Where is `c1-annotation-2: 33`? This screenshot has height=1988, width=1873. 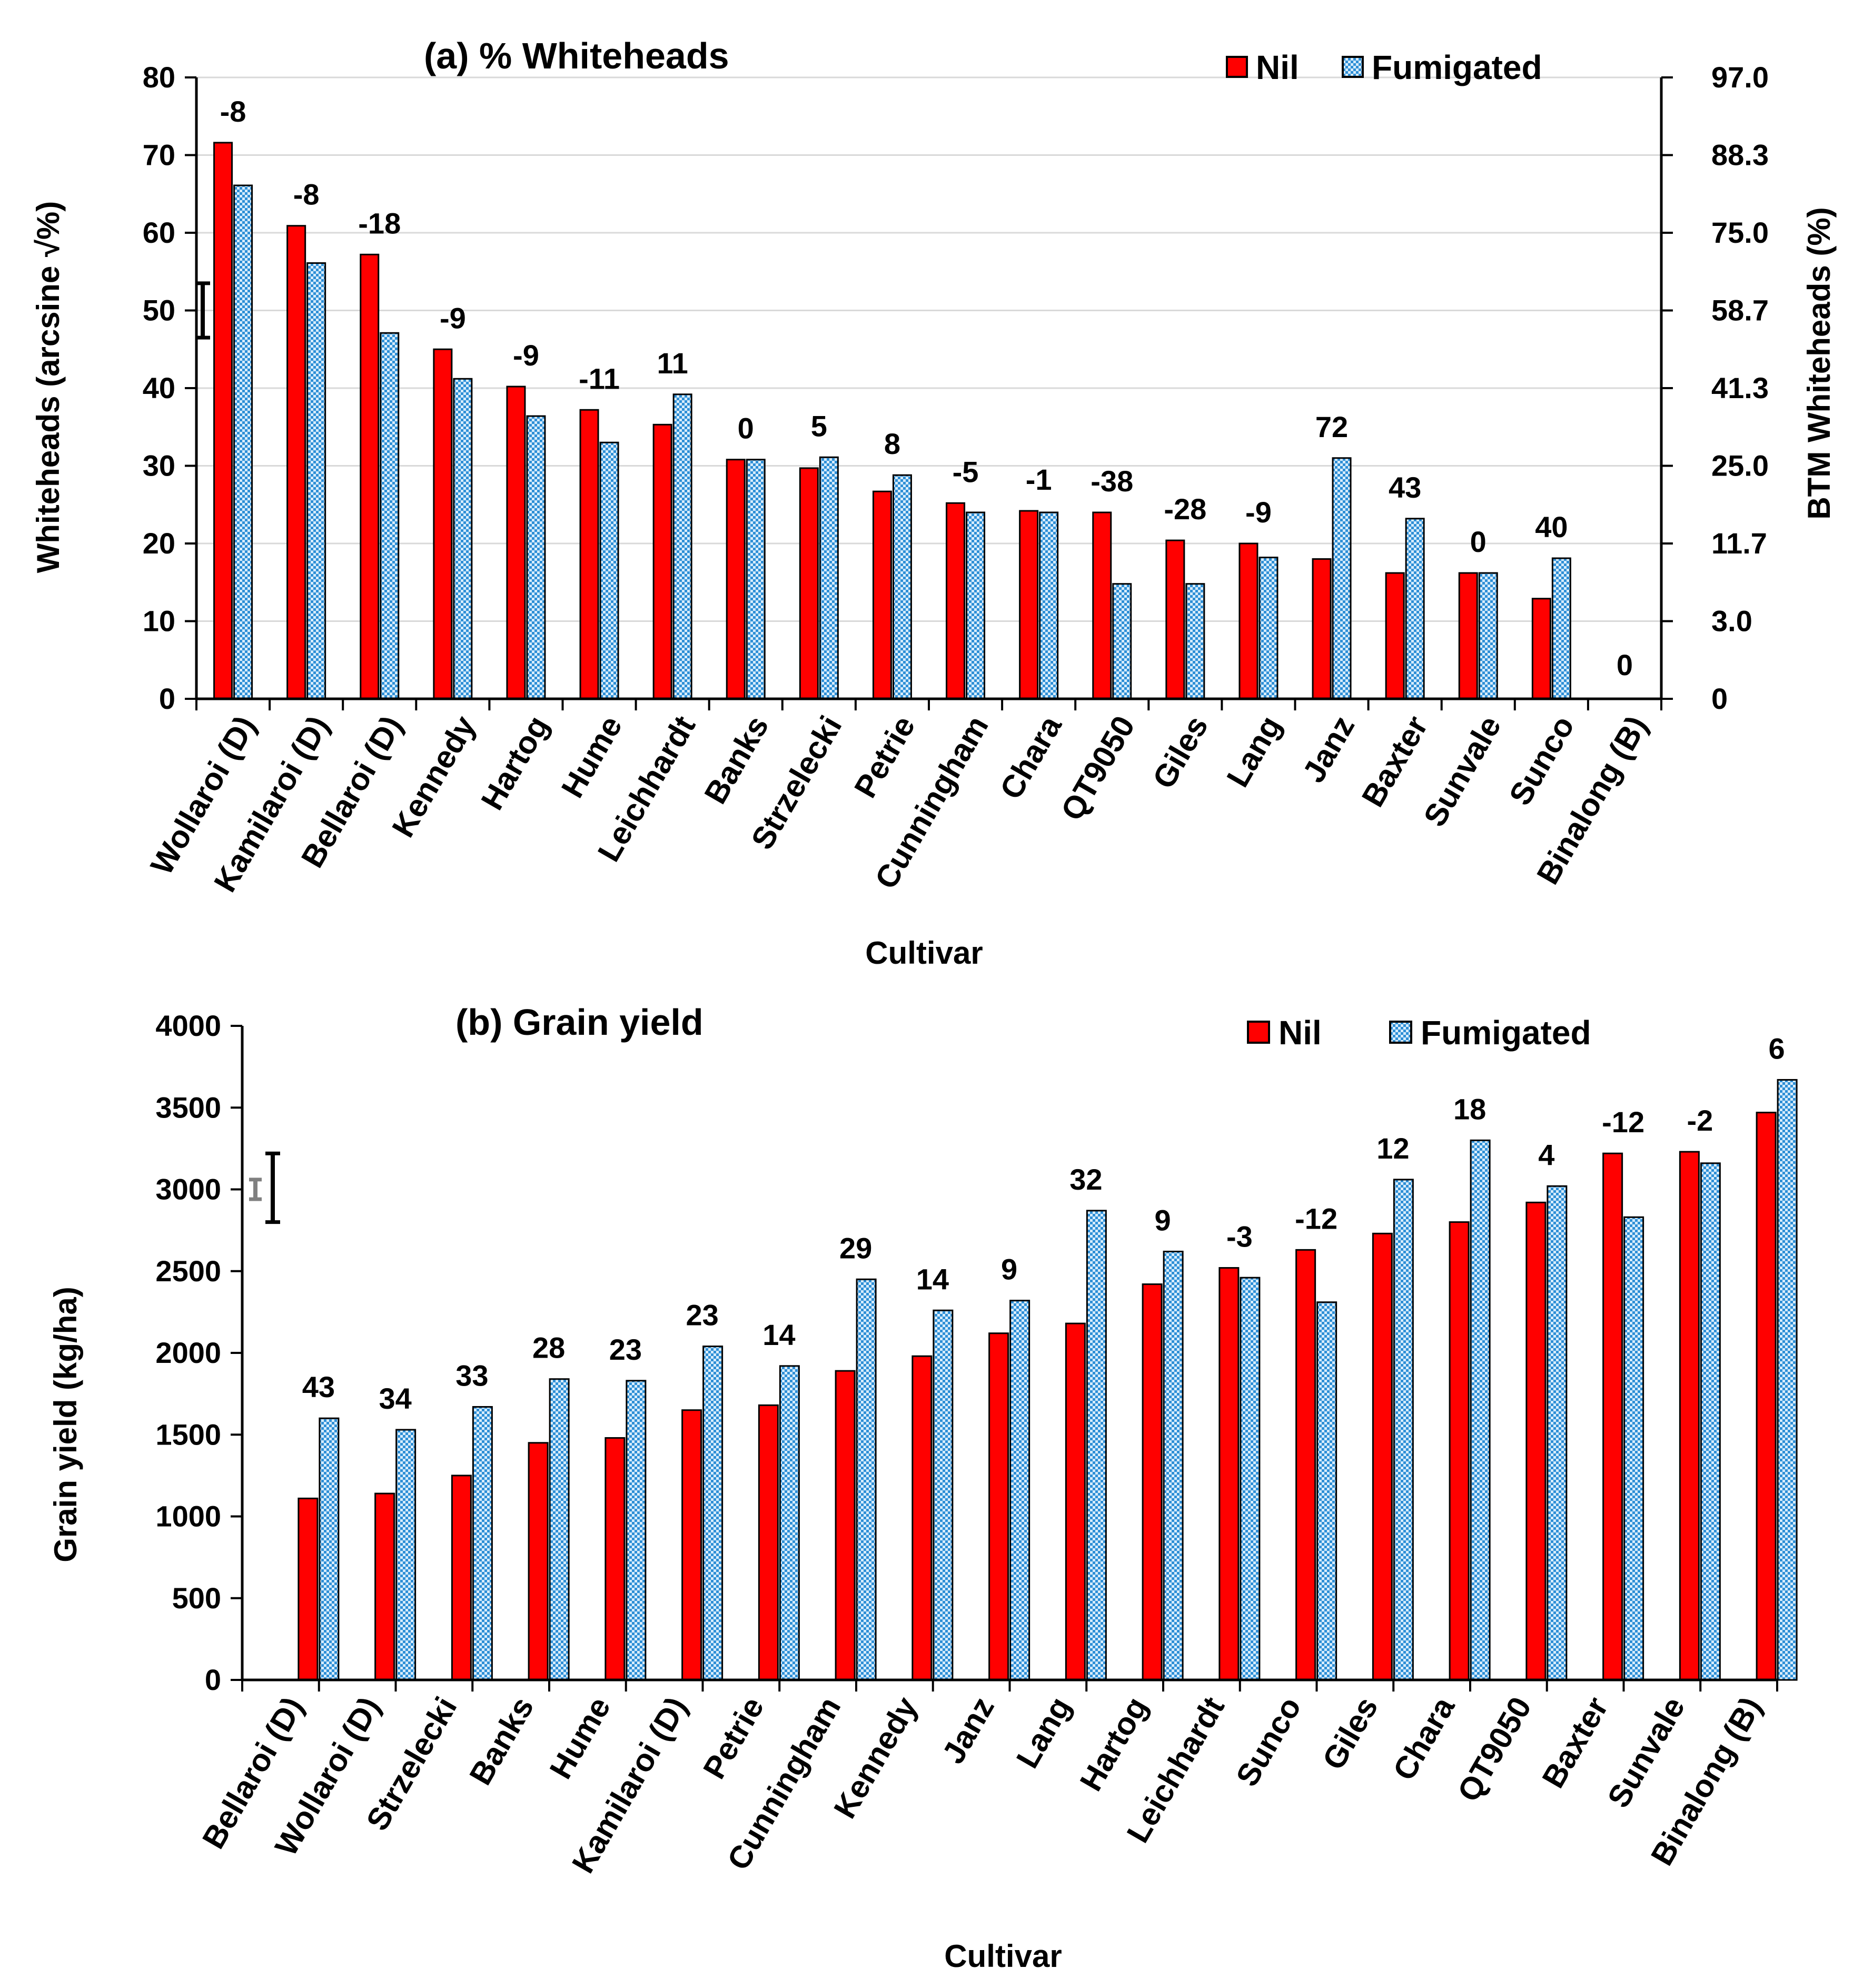
c1-annotation-2: 33 is located at coordinates (471, 1376).